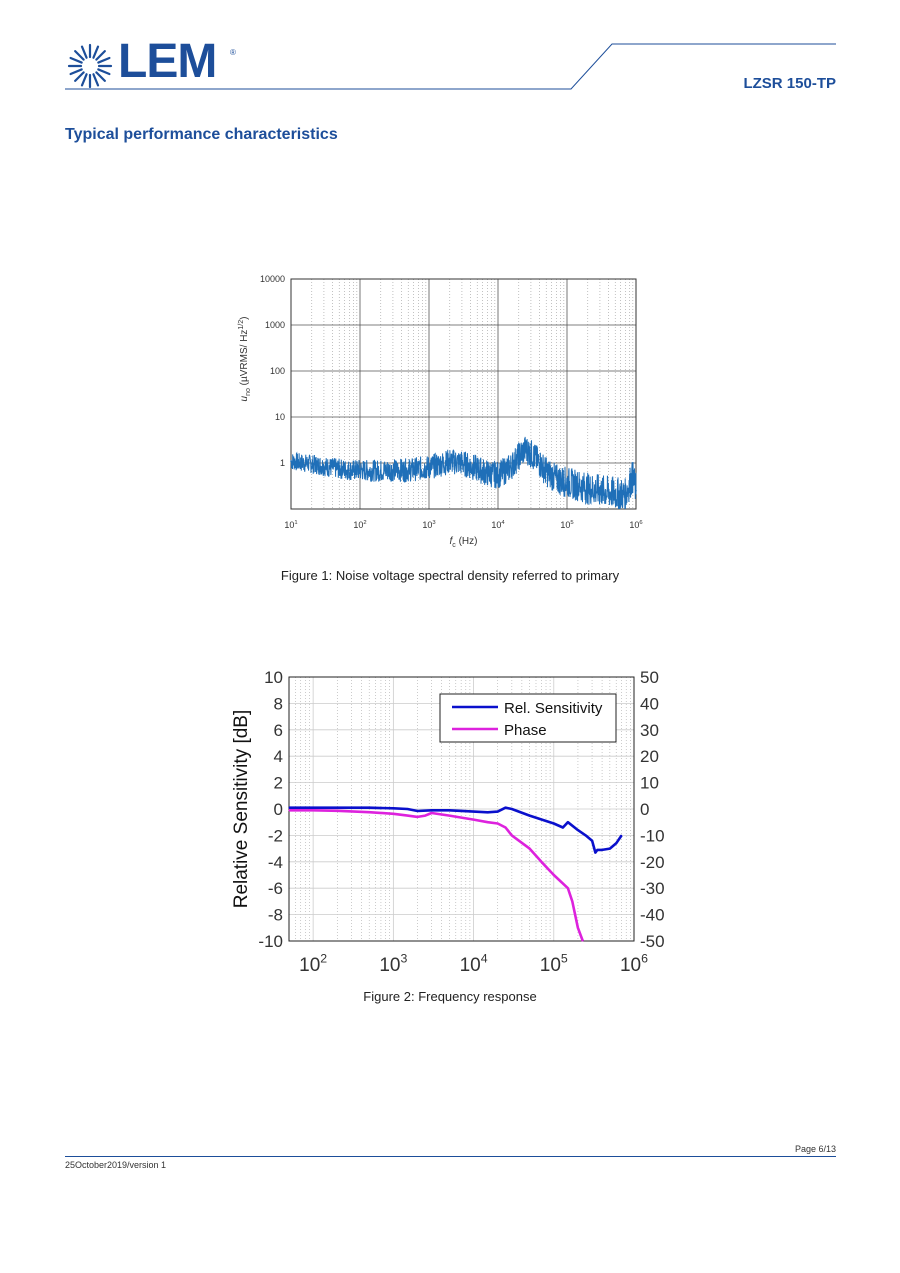  Describe the element at coordinates (652, 915) in the screenshot. I see `y2-tick-label: -40` at that location.